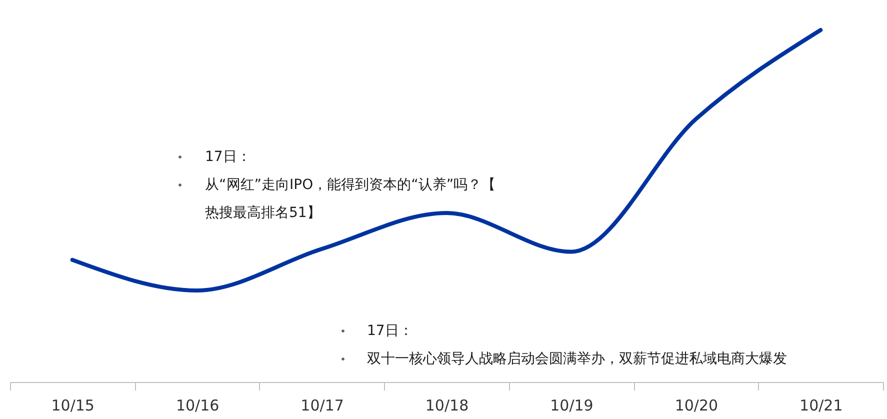 This screenshot has width=887, height=419. Describe the element at coordinates (696, 405) in the screenshot. I see `x-tick-label: 10/20` at that location.